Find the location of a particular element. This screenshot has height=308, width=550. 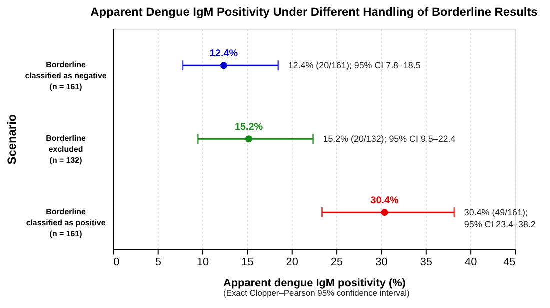

annotation: 12.4% (20/161); 95% CI 7.8–18.5 is located at coordinates (354, 65).